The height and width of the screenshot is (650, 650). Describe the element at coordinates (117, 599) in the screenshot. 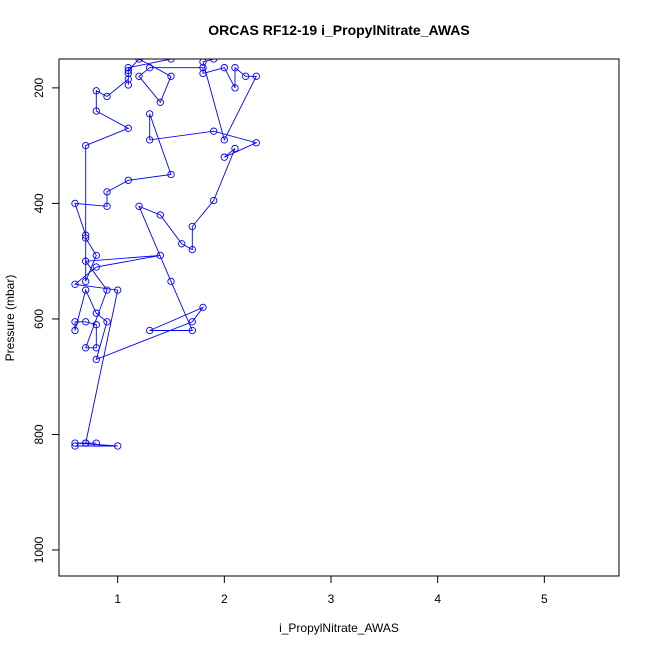

I see `x-tick-label: 1` at that location.